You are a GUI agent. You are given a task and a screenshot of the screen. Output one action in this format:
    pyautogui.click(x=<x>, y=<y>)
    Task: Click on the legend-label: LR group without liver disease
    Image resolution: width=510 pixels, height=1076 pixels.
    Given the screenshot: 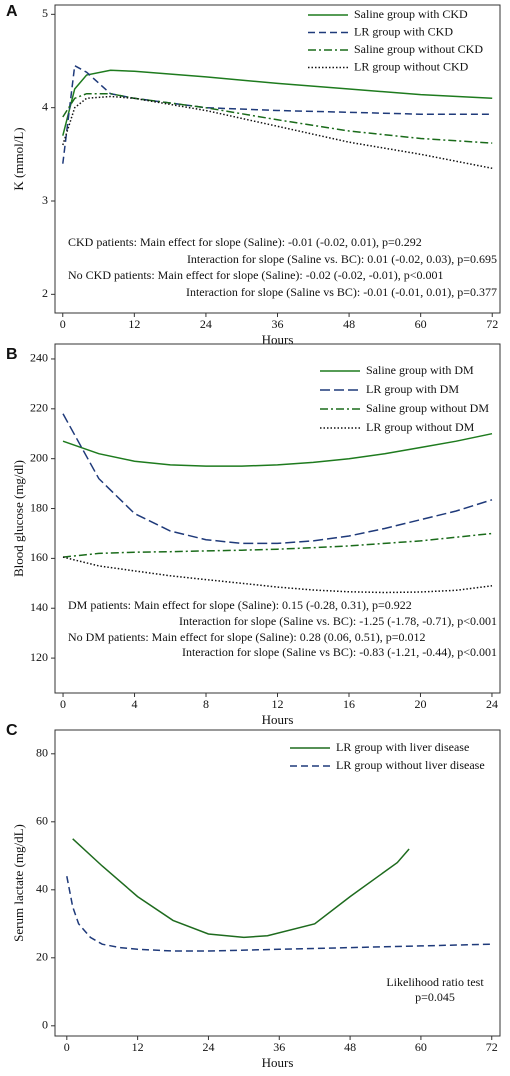 What is the action you would take?
    pyautogui.click(x=410, y=765)
    